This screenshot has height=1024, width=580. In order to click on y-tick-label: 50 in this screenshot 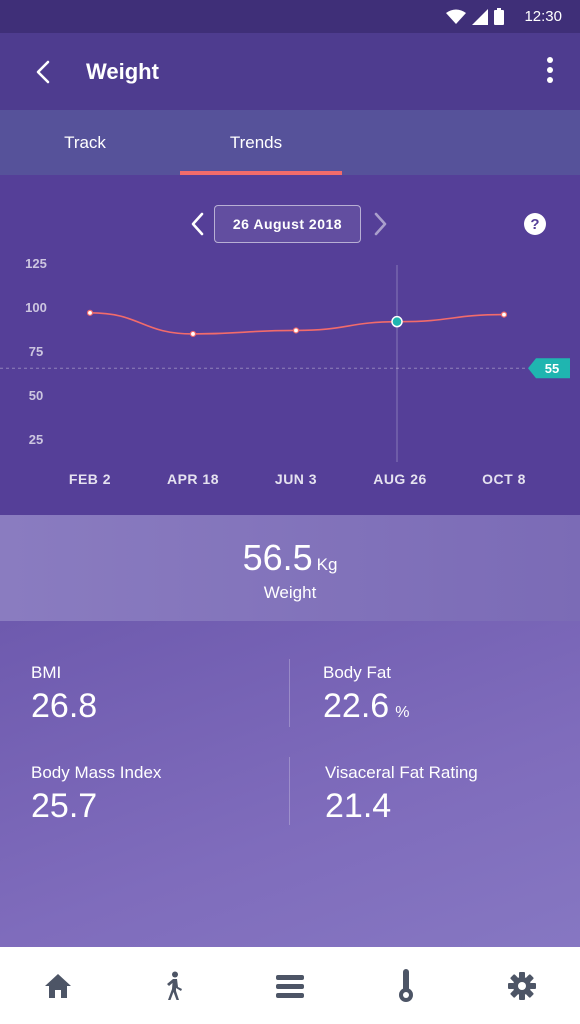, I will do `click(36, 395)`.